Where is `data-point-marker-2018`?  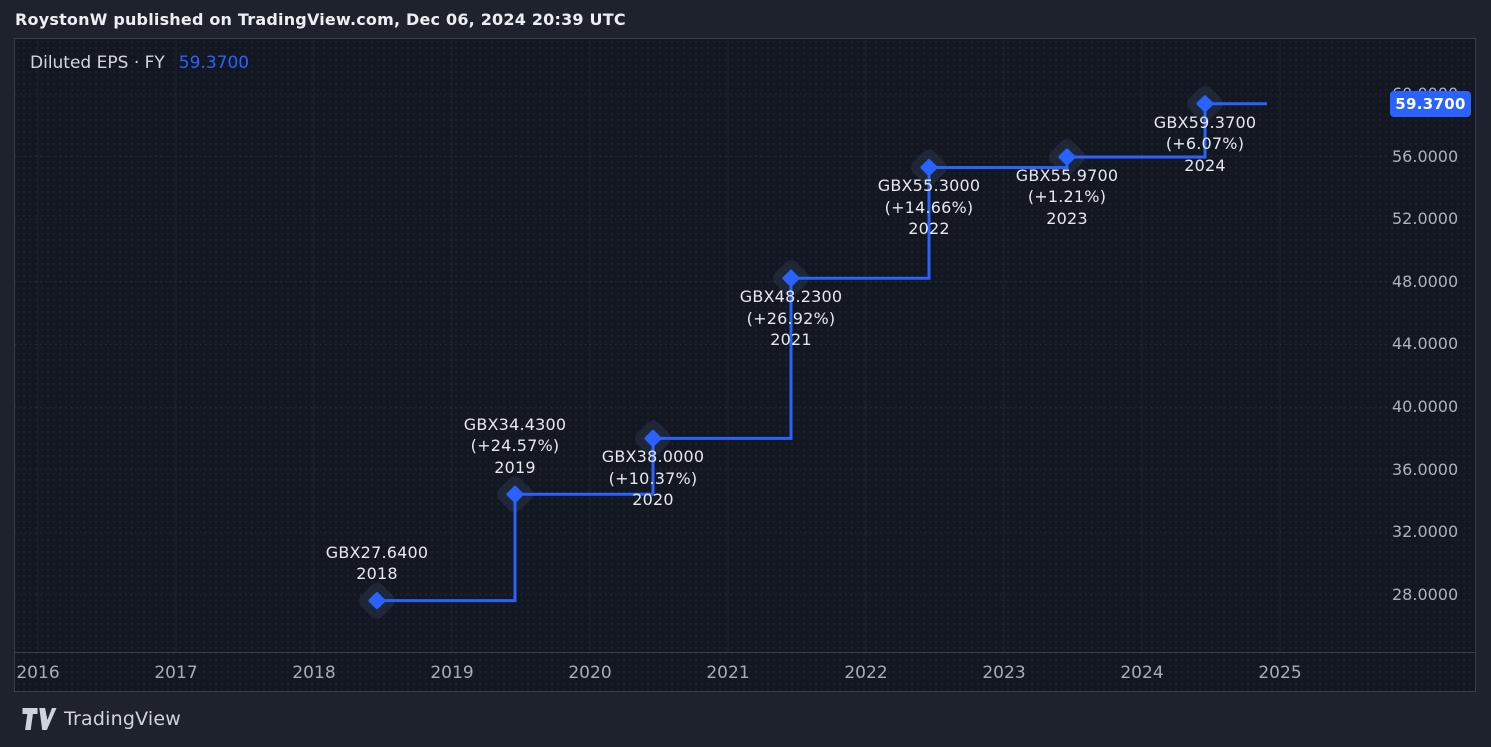 data-point-marker-2018 is located at coordinates (377, 601).